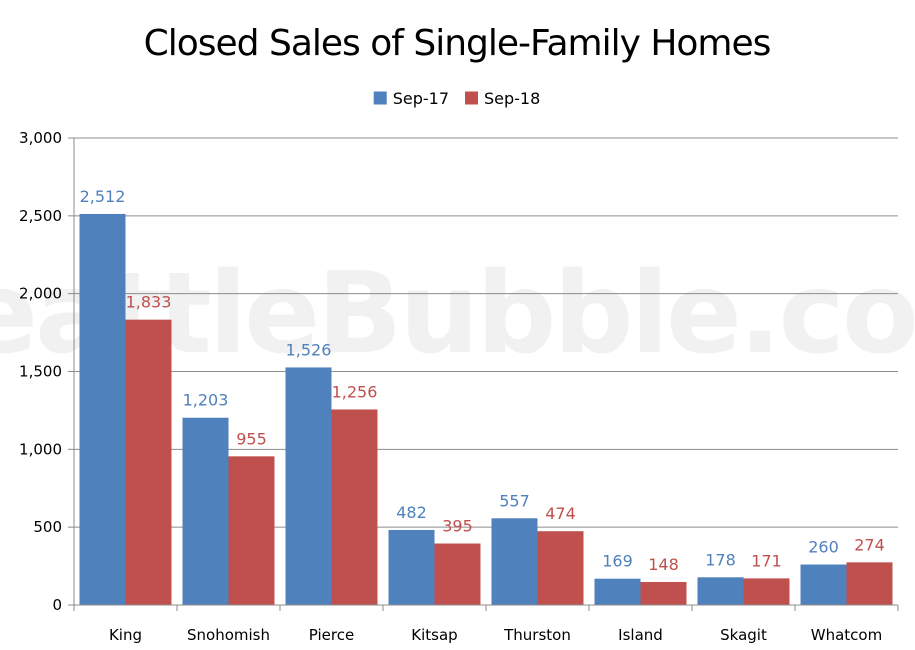 This screenshot has height=650, width=915. I want to click on data-label: 395, so click(457, 526).